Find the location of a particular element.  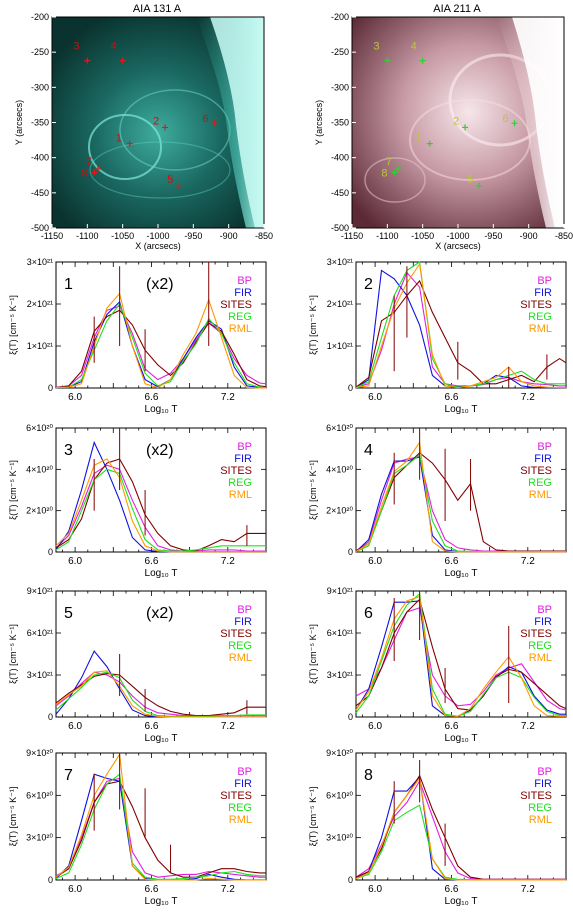

x-tick-label: -900 is located at coordinates (229, 236).